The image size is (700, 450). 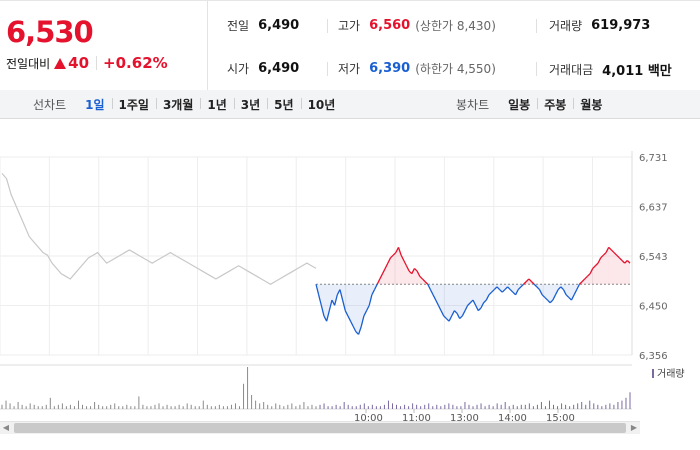 I want to click on y-tick-label: 6,356, so click(x=653, y=356).